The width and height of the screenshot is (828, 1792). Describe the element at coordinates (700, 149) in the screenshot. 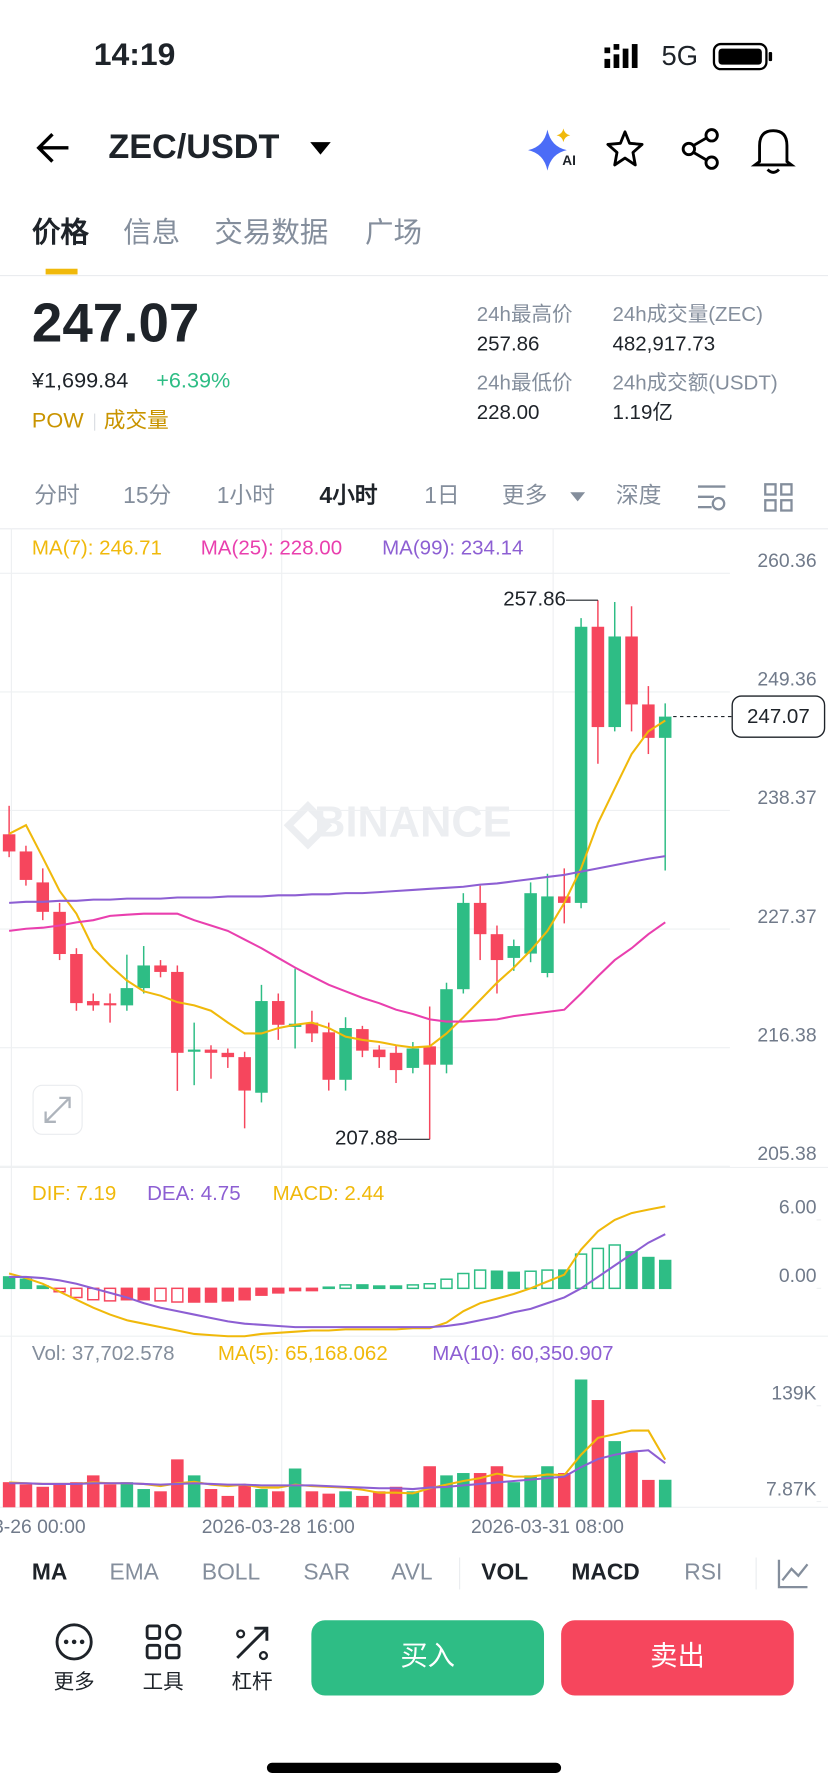

I see `share-button` at that location.